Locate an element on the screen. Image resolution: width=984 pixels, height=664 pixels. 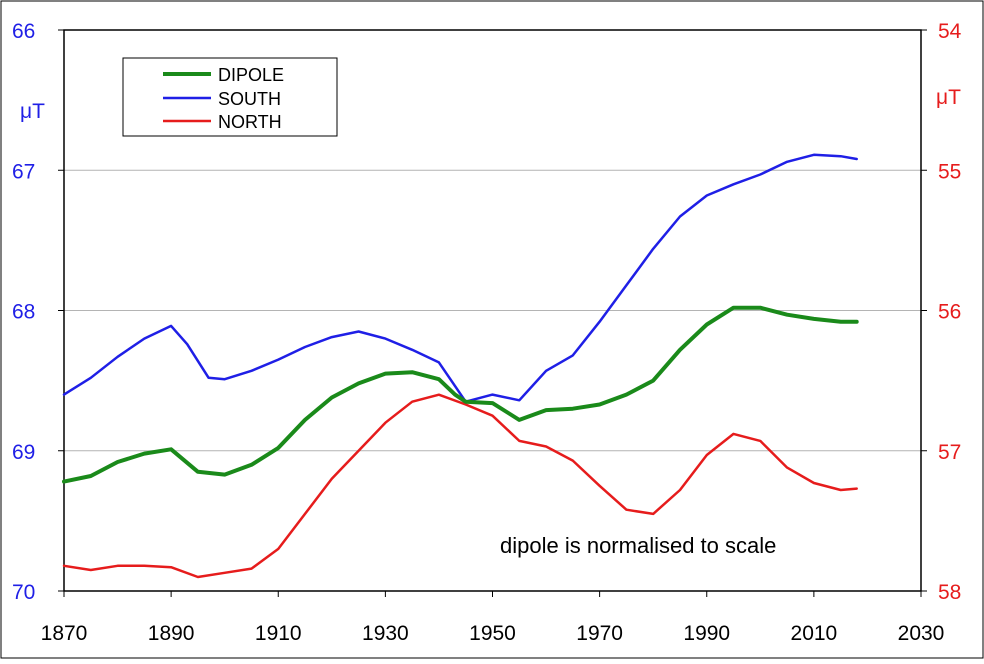
legend: DIPOLE SOUTH NORTH is located at coordinates (230, 97).